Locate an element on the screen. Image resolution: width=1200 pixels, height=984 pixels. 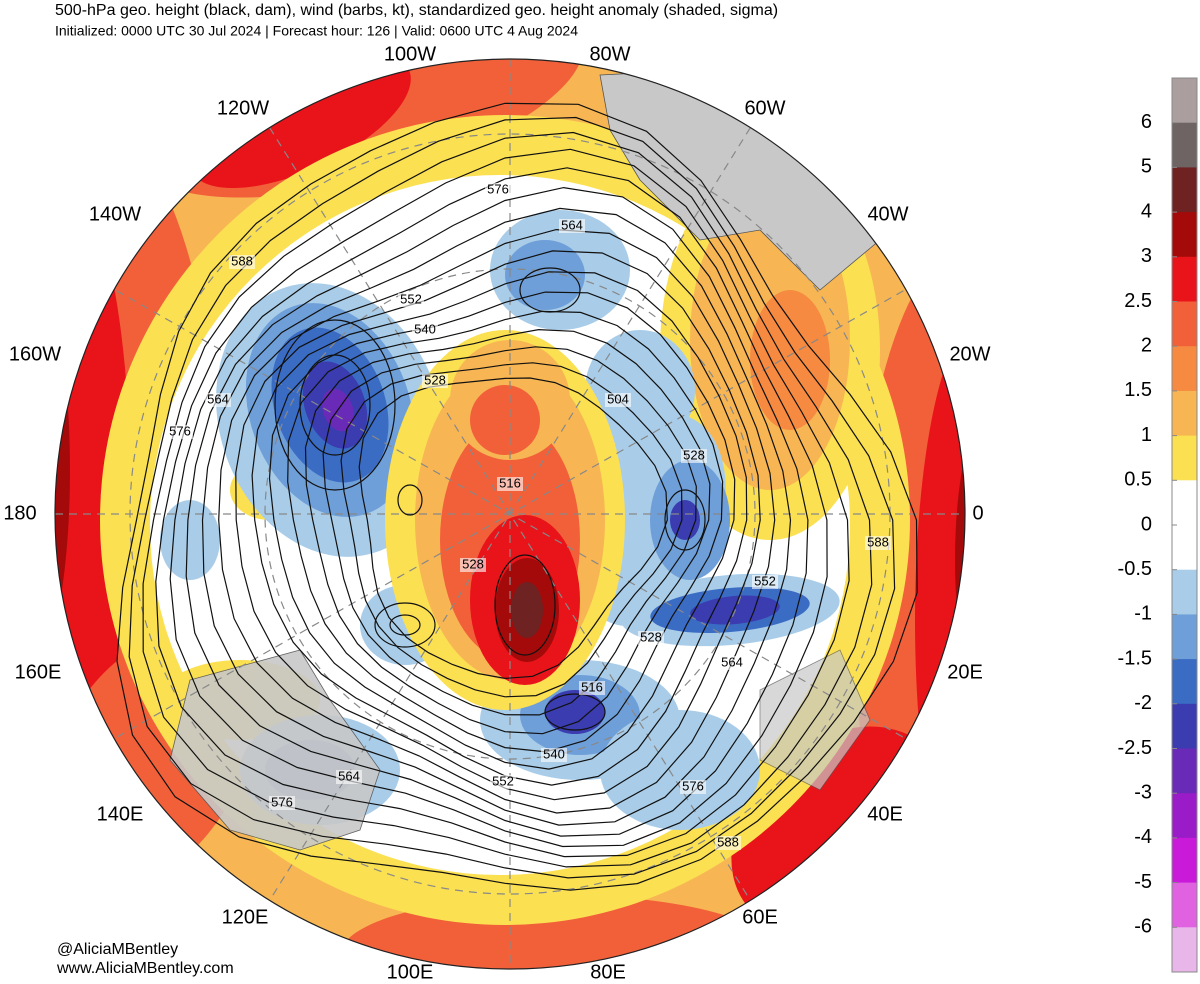
longitude-label: 160W is located at coordinates (35, 354).